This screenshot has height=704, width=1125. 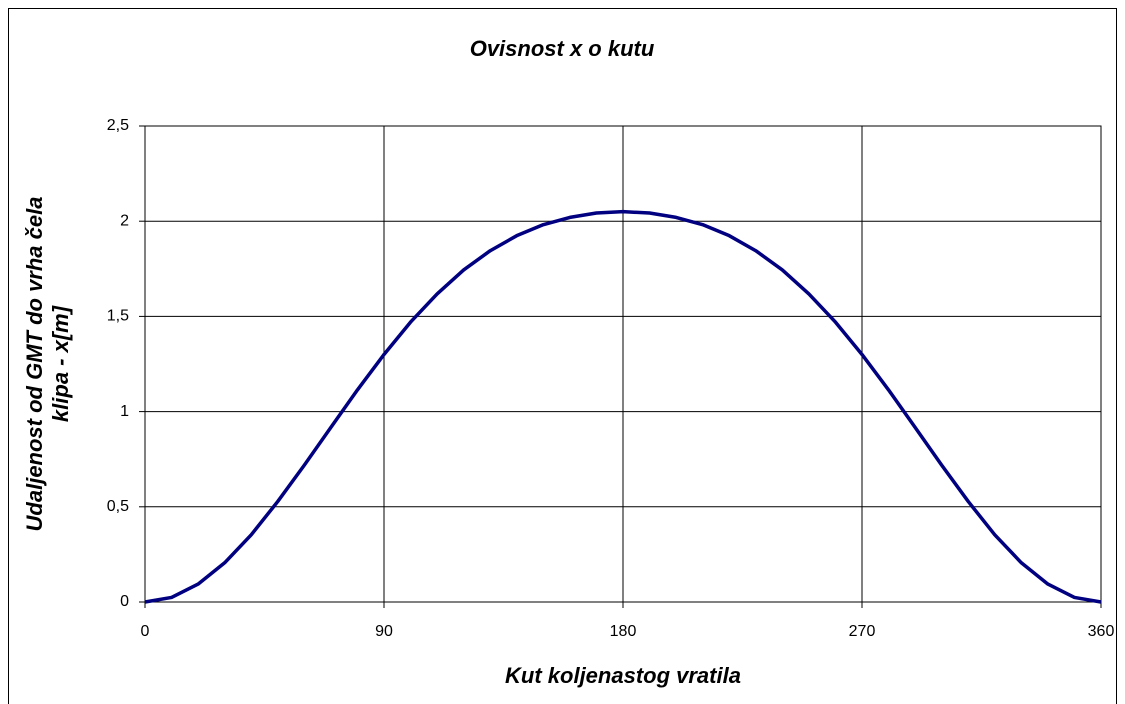 What do you see at coordinates (862, 631) in the screenshot?
I see `x-tick-label: 270` at bounding box center [862, 631].